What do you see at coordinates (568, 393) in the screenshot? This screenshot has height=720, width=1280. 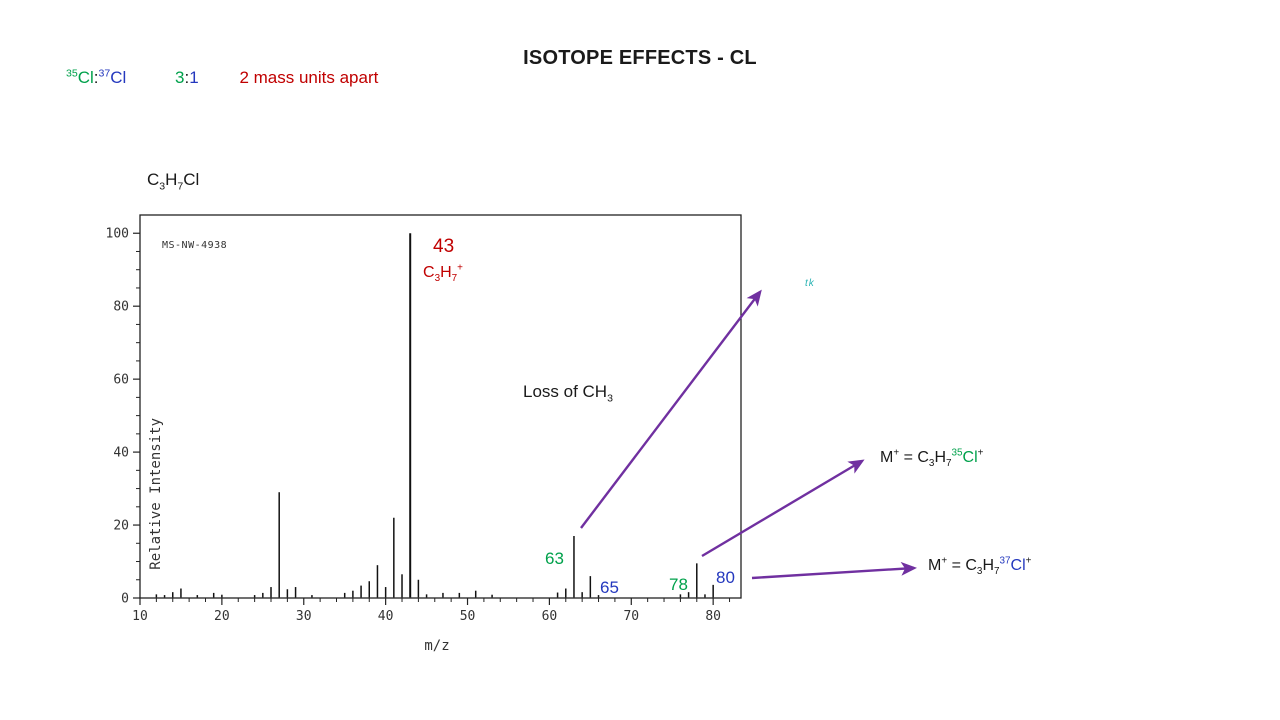 I see `loss-of-ch3-label: Loss of CH3` at bounding box center [568, 393].